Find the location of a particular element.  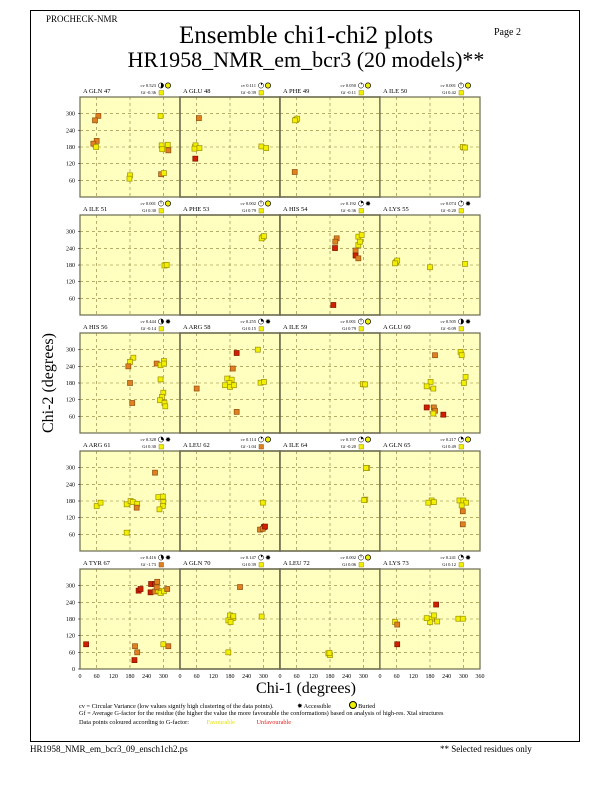

residue-label: A GLU 48 is located at coordinates (196, 91).